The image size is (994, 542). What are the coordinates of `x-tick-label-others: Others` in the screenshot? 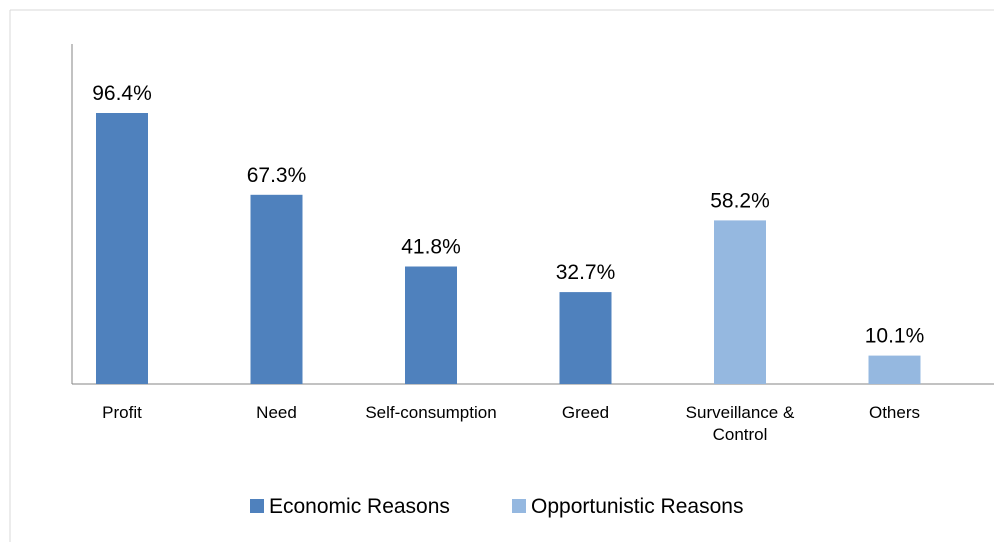 It's located at (894, 412).